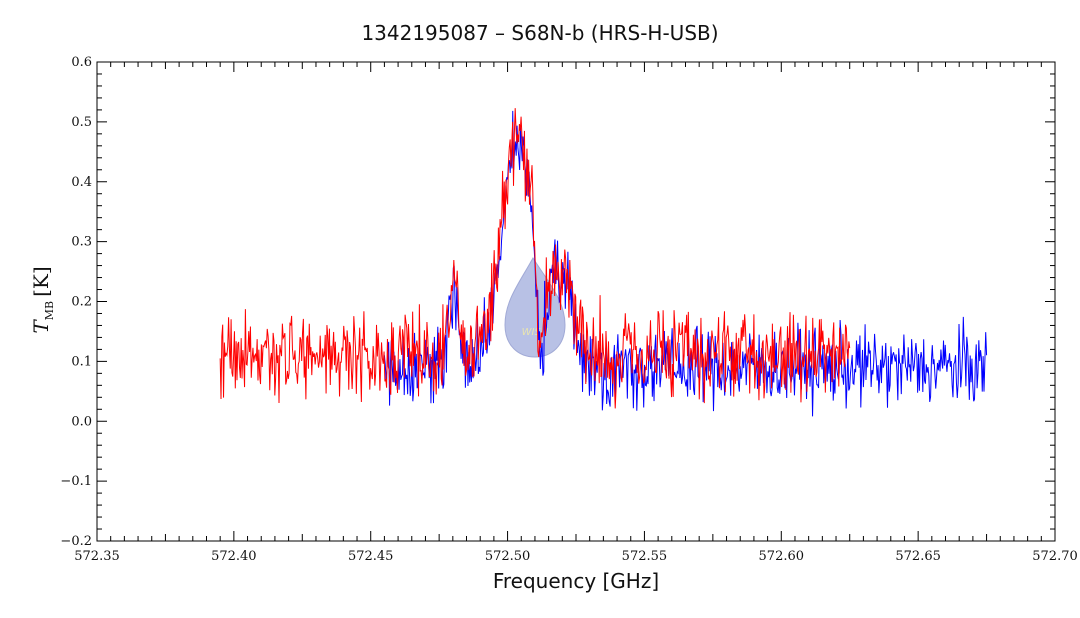 The image size is (1080, 618). Describe the element at coordinates (97, 556) in the screenshot. I see `x-tick-label: 572.35` at that location.